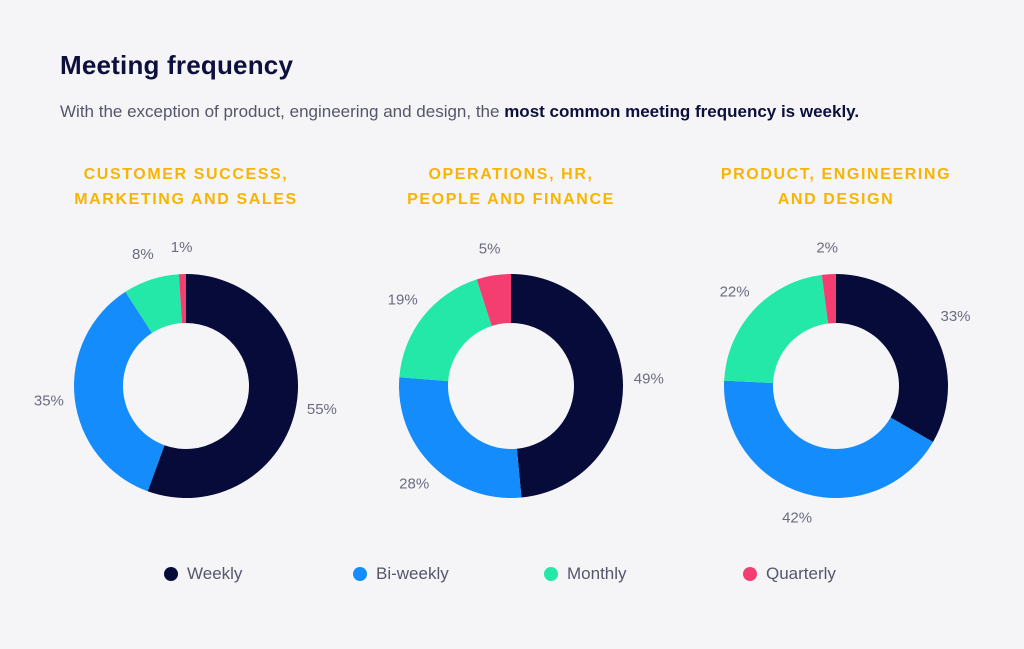  I want to click on legend-swatch-biweekly, so click(360, 574).